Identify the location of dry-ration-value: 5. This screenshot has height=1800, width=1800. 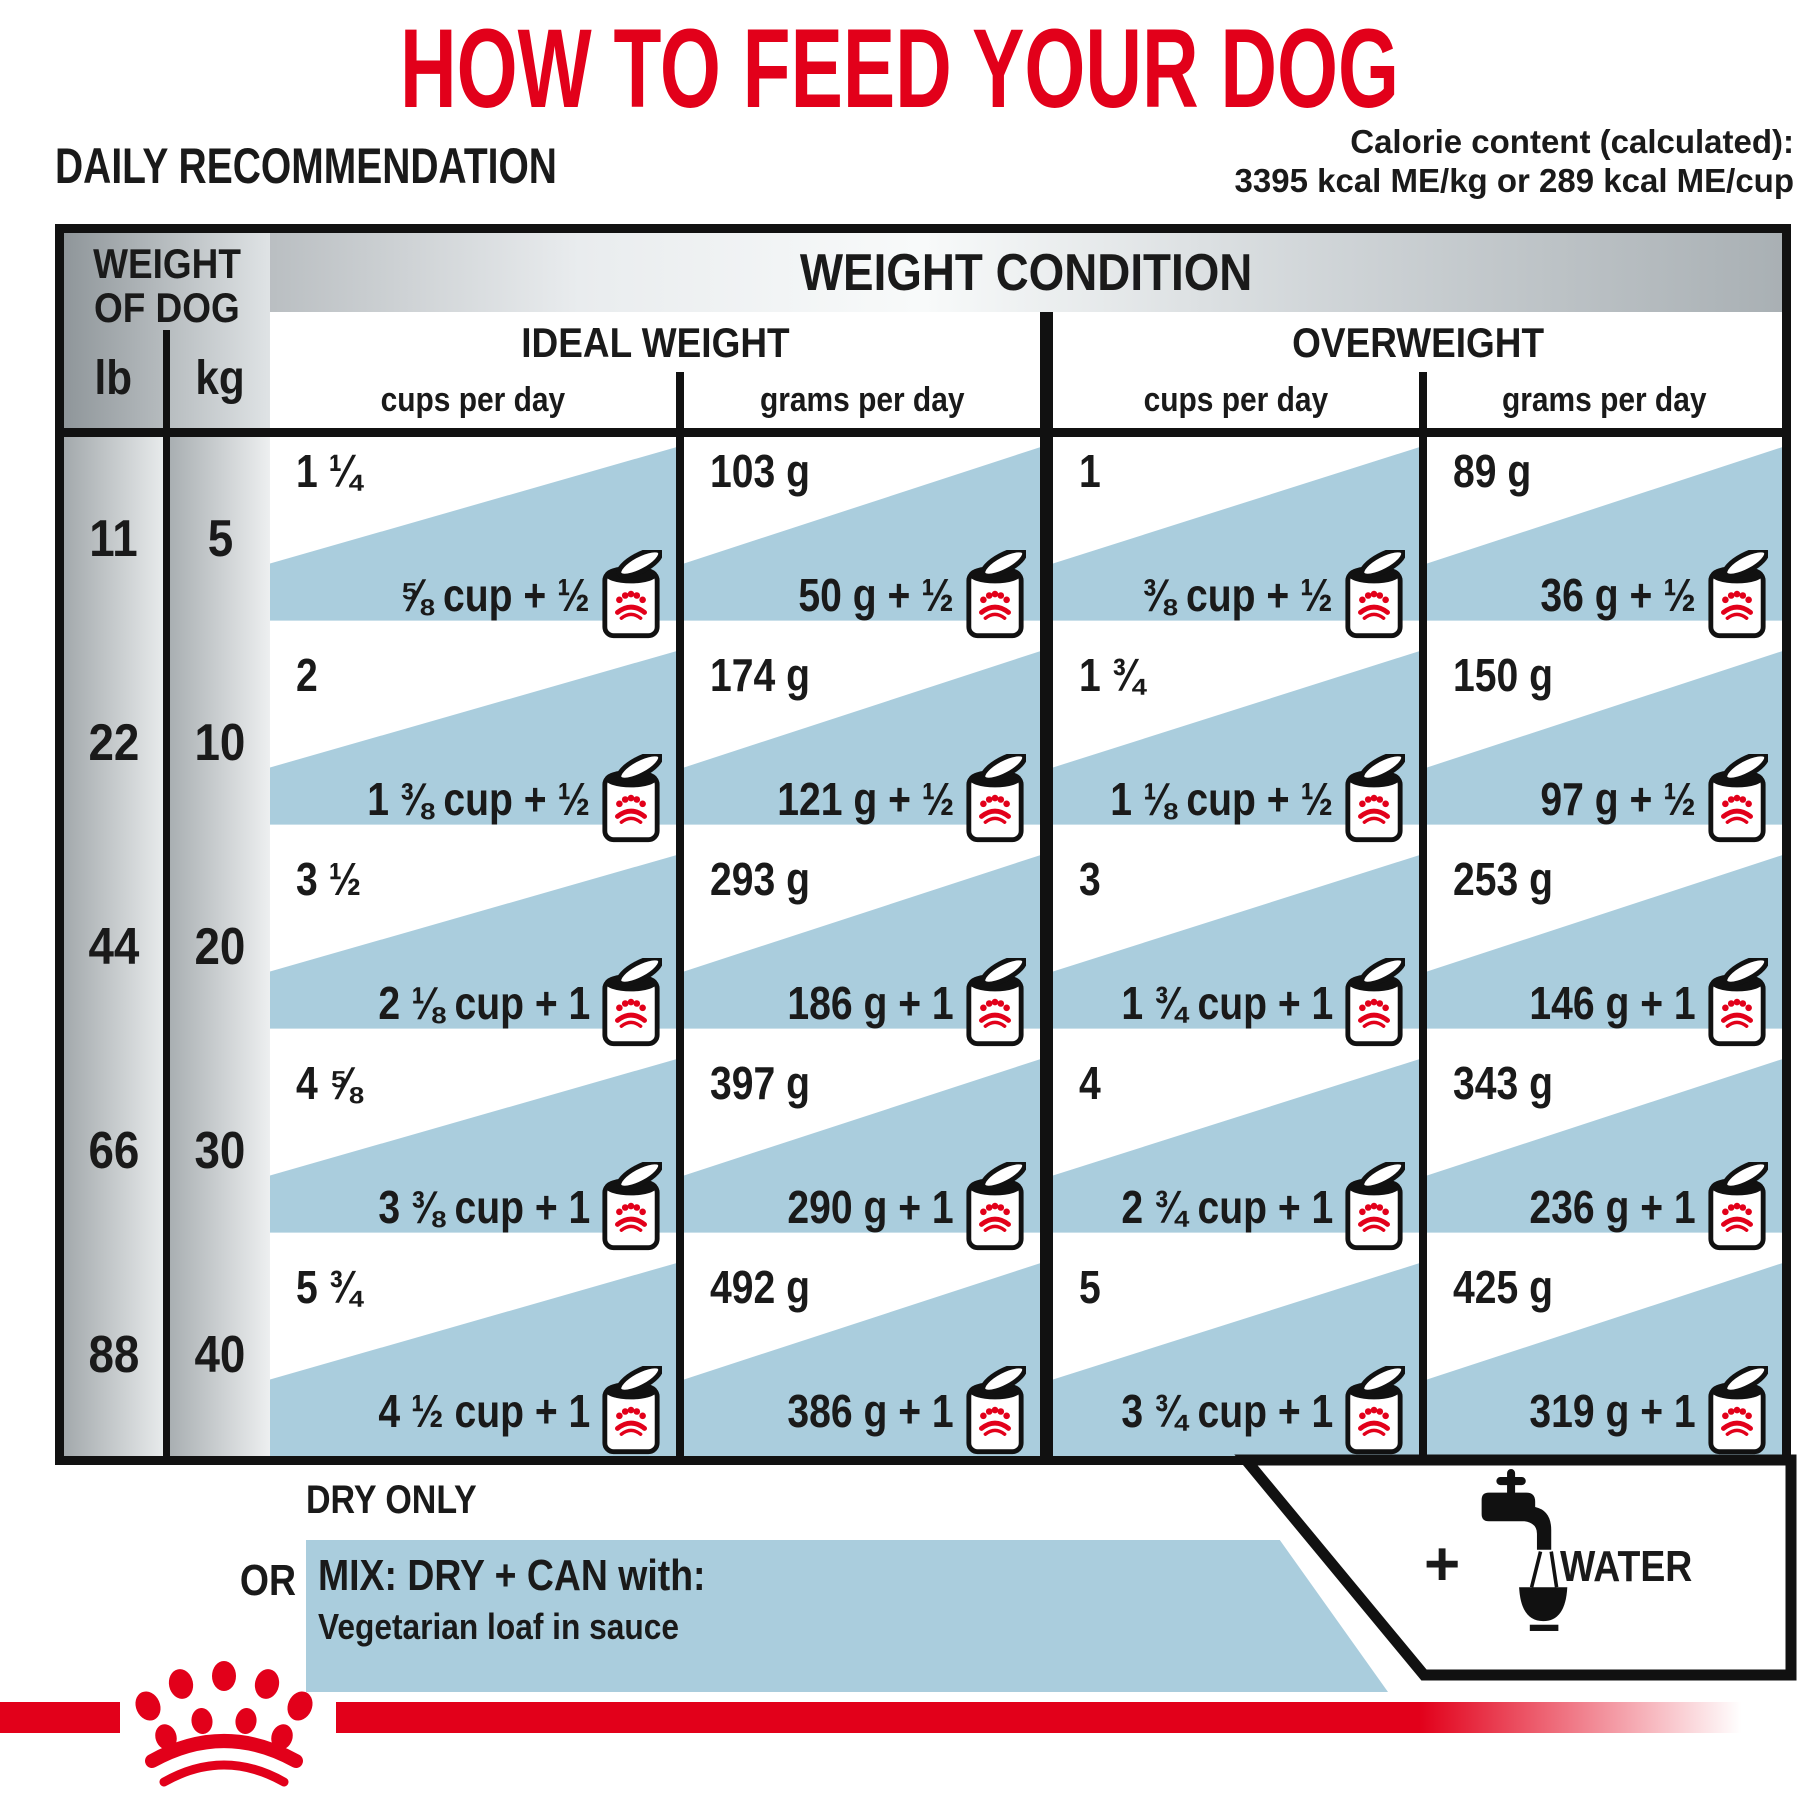
(1090, 1287).